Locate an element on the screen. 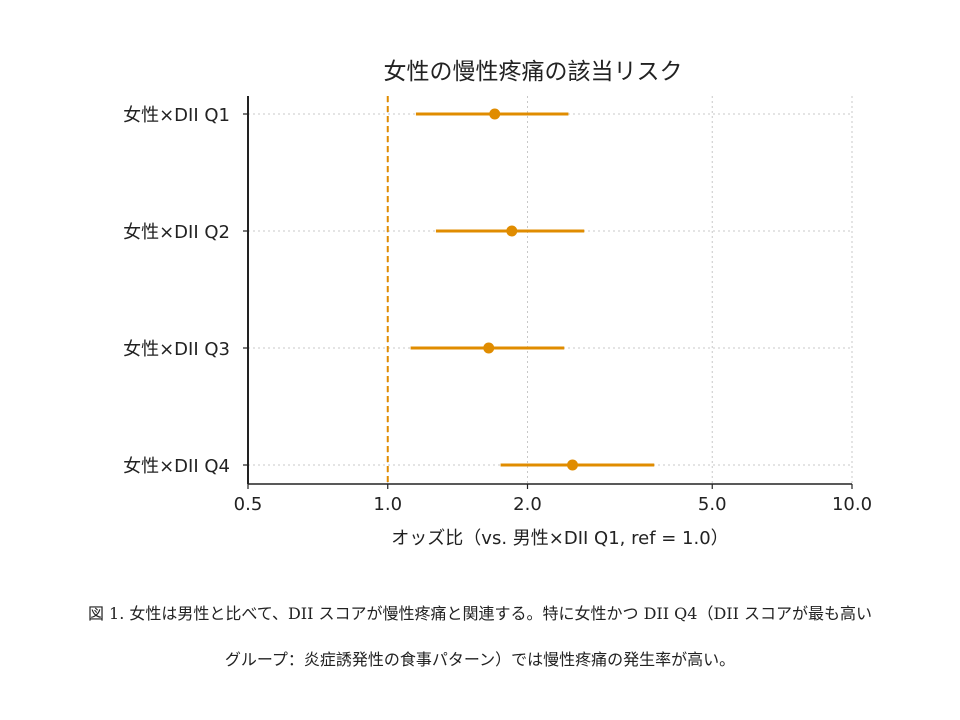 The height and width of the screenshot is (720, 960). x-tick-labels: 0.5 1.0 2.0 5.0 10.0 is located at coordinates (553, 504).